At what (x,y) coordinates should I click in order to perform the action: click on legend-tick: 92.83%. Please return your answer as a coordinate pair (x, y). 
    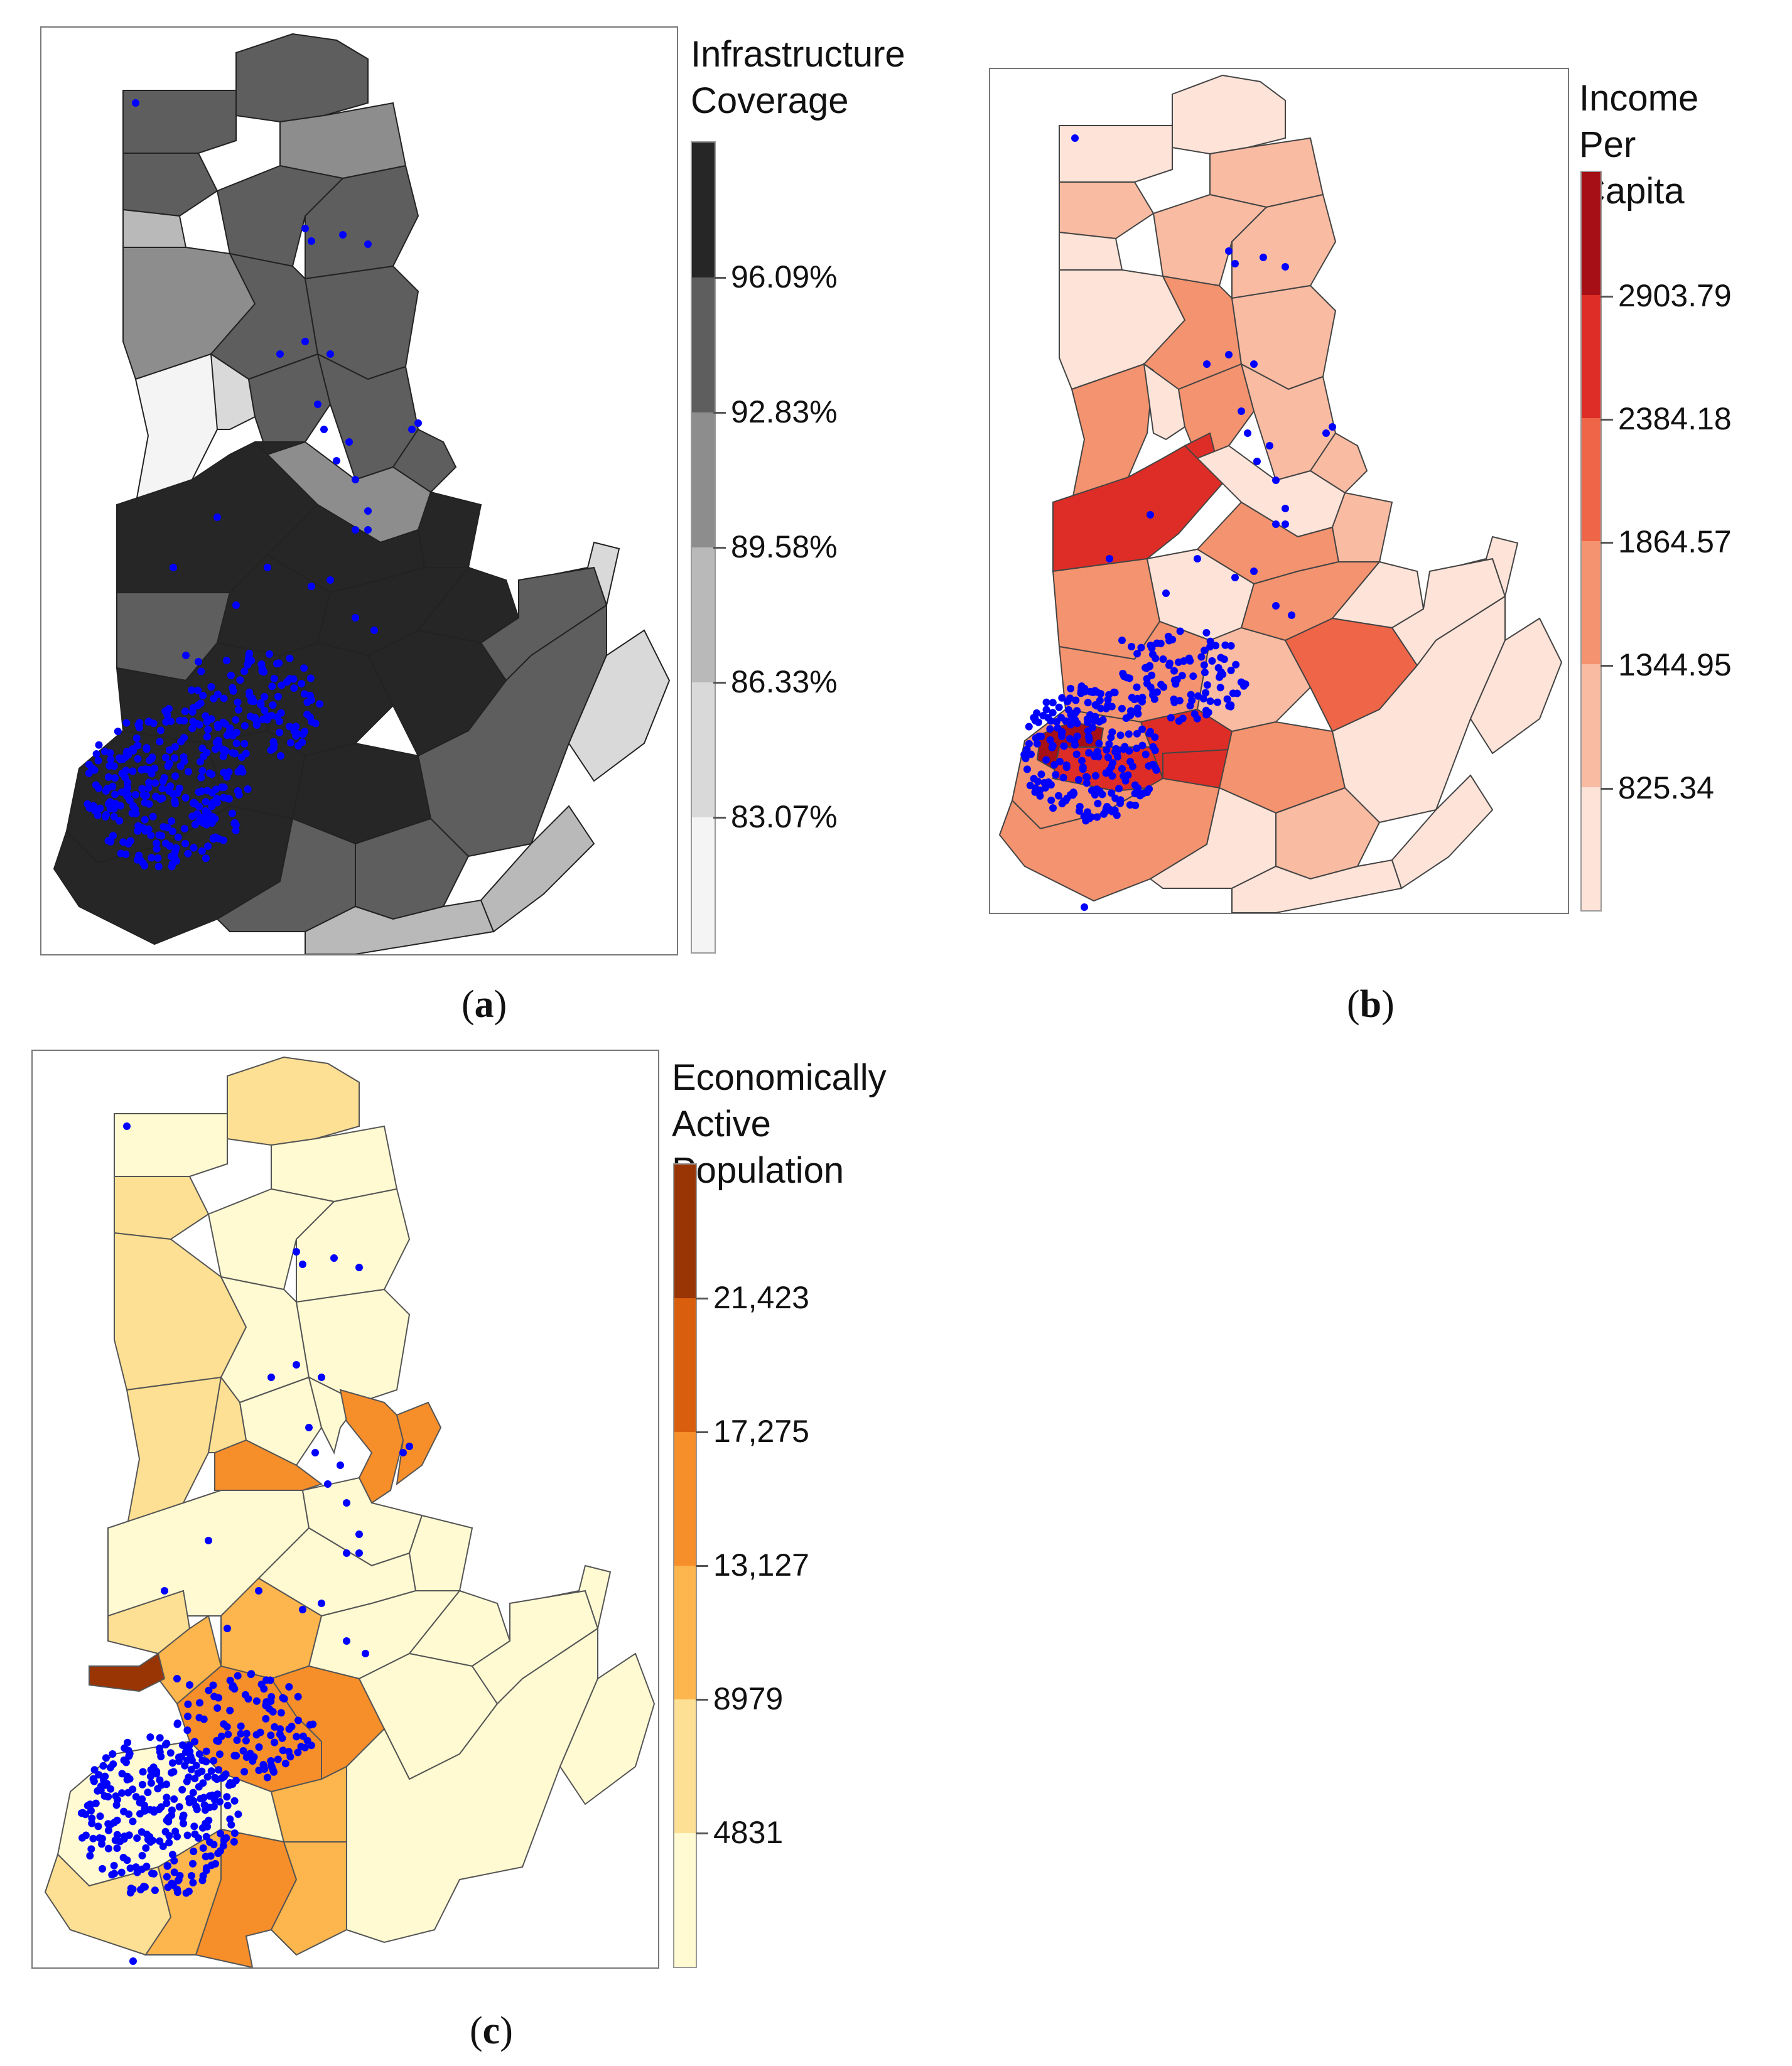
    Looking at the image, I should click on (775, 411).